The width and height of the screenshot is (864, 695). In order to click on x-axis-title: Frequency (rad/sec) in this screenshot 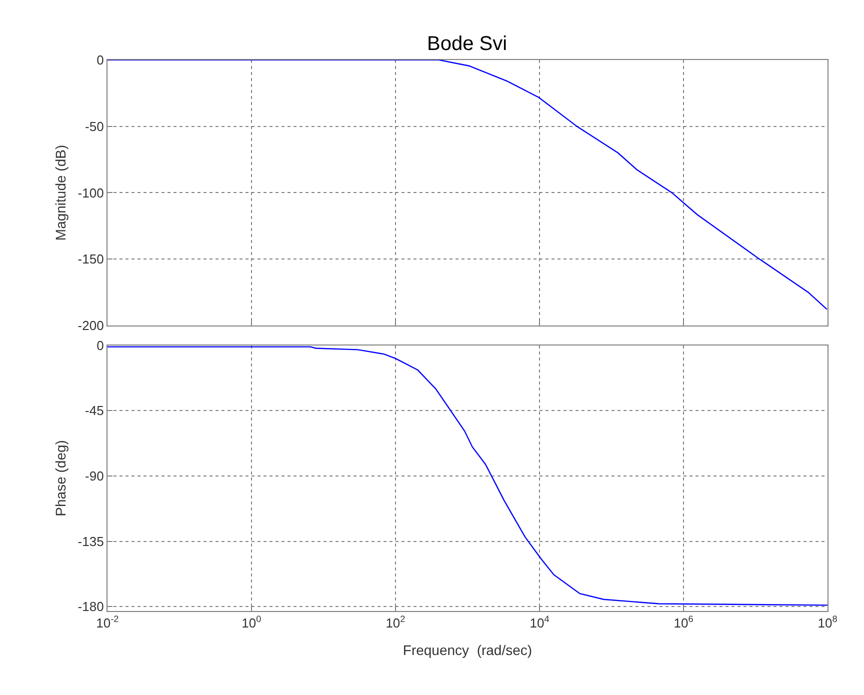, I will do `click(467, 650)`.